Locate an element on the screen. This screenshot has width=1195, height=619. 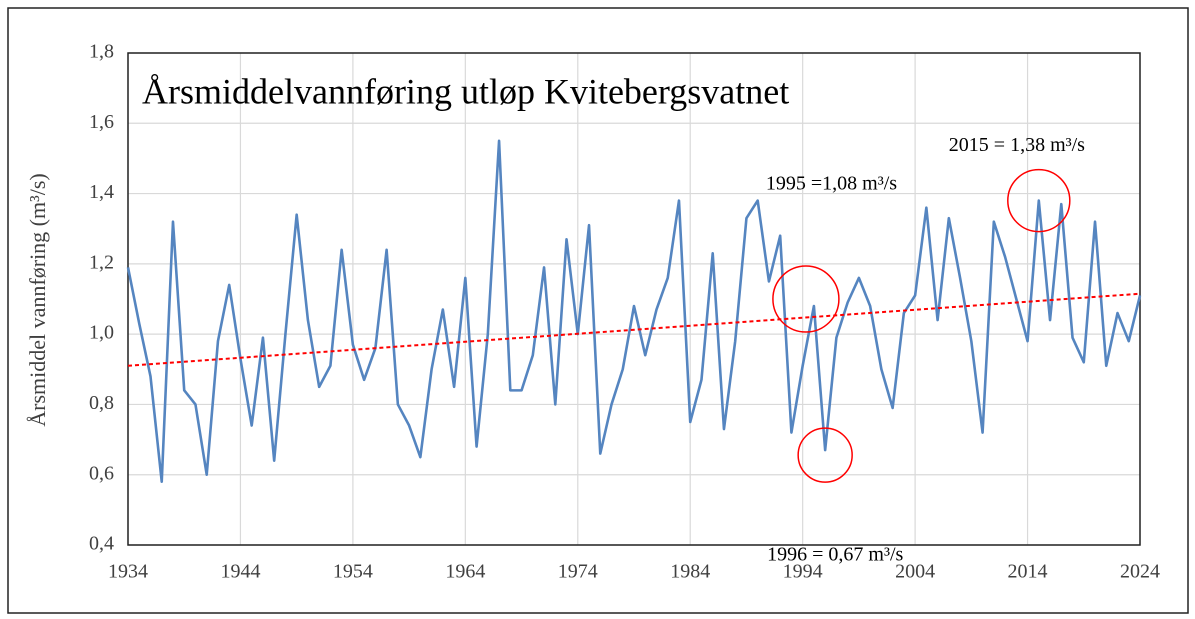
x-tick-label: 2014 is located at coordinates (1028, 572).